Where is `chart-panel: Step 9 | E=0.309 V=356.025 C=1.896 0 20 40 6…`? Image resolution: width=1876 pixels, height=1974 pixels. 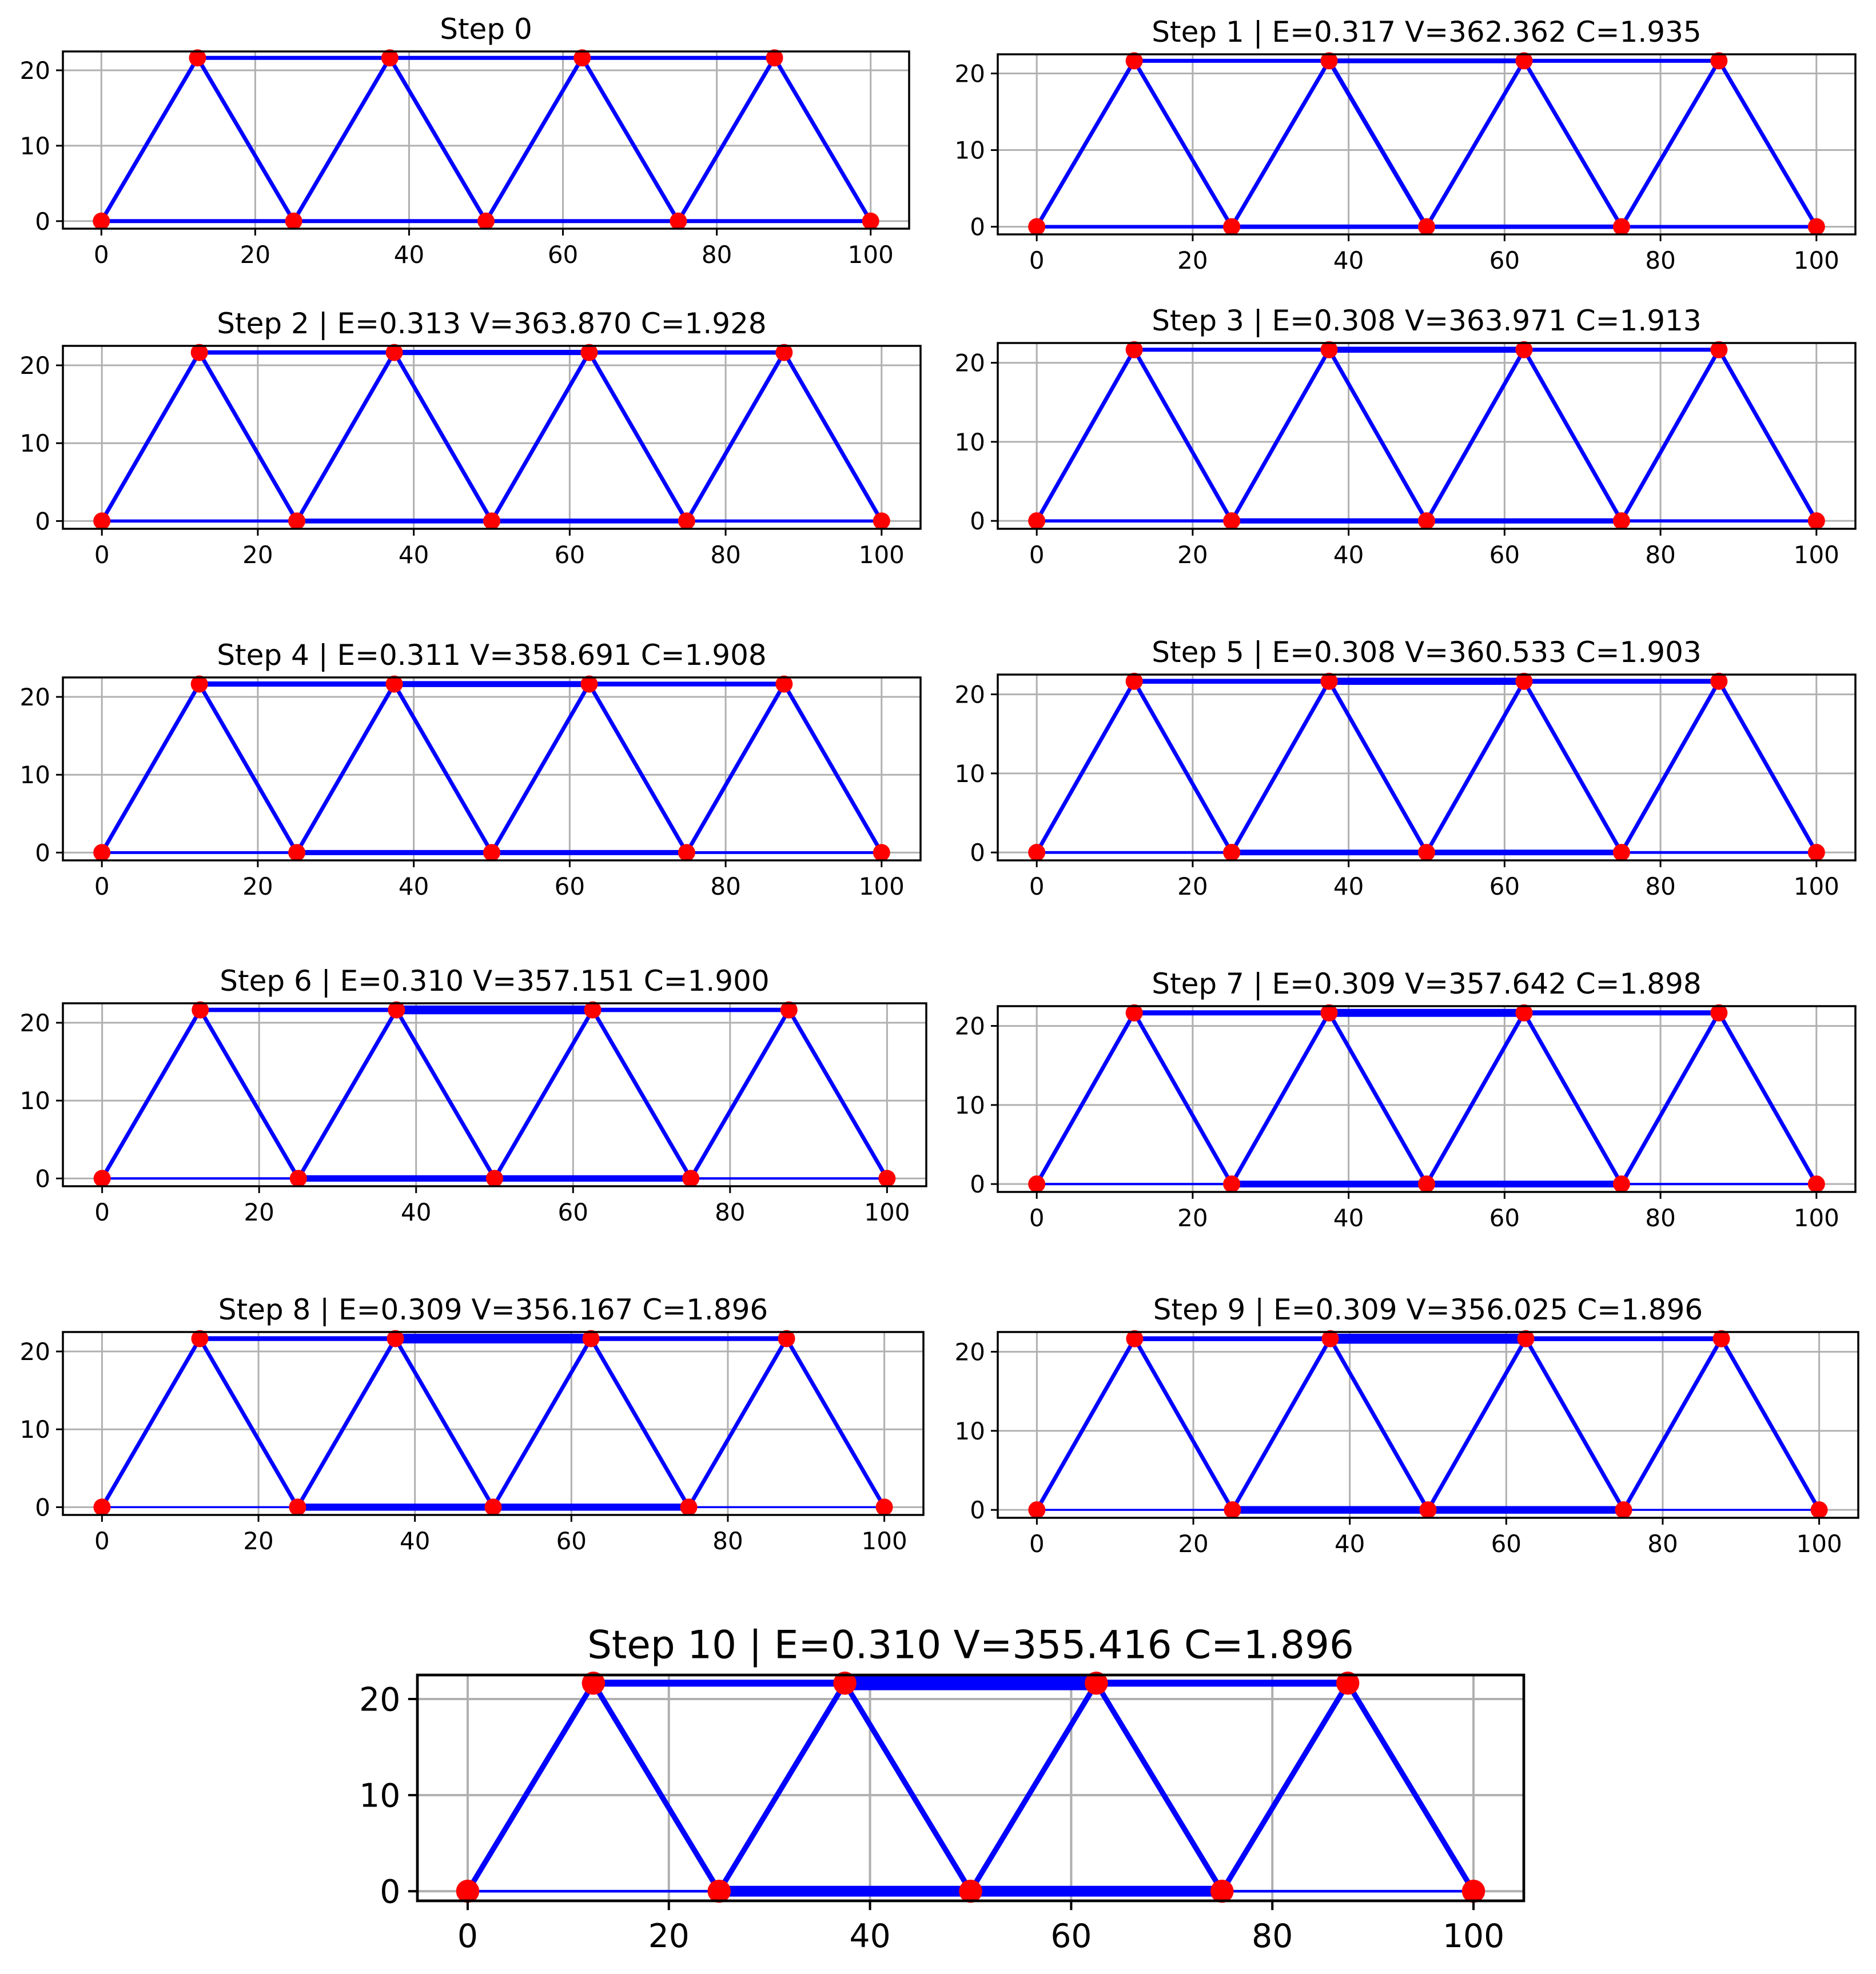 chart-panel: Step 9 | E=0.309 V=356.025 C=1.896 0 20 40 6… is located at coordinates (1407, 1425).